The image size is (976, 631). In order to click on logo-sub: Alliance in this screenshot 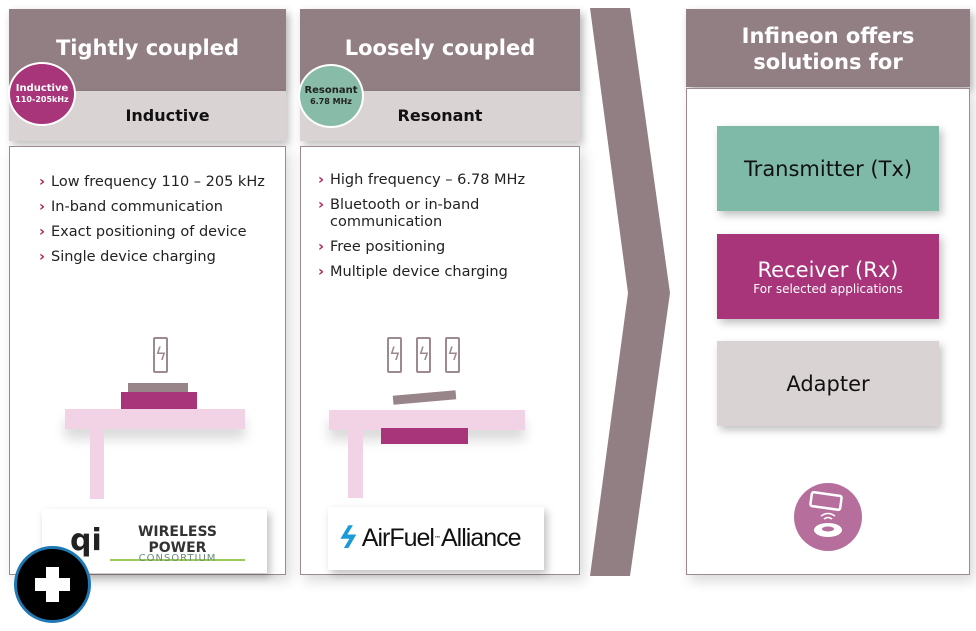, I will do `click(481, 538)`.